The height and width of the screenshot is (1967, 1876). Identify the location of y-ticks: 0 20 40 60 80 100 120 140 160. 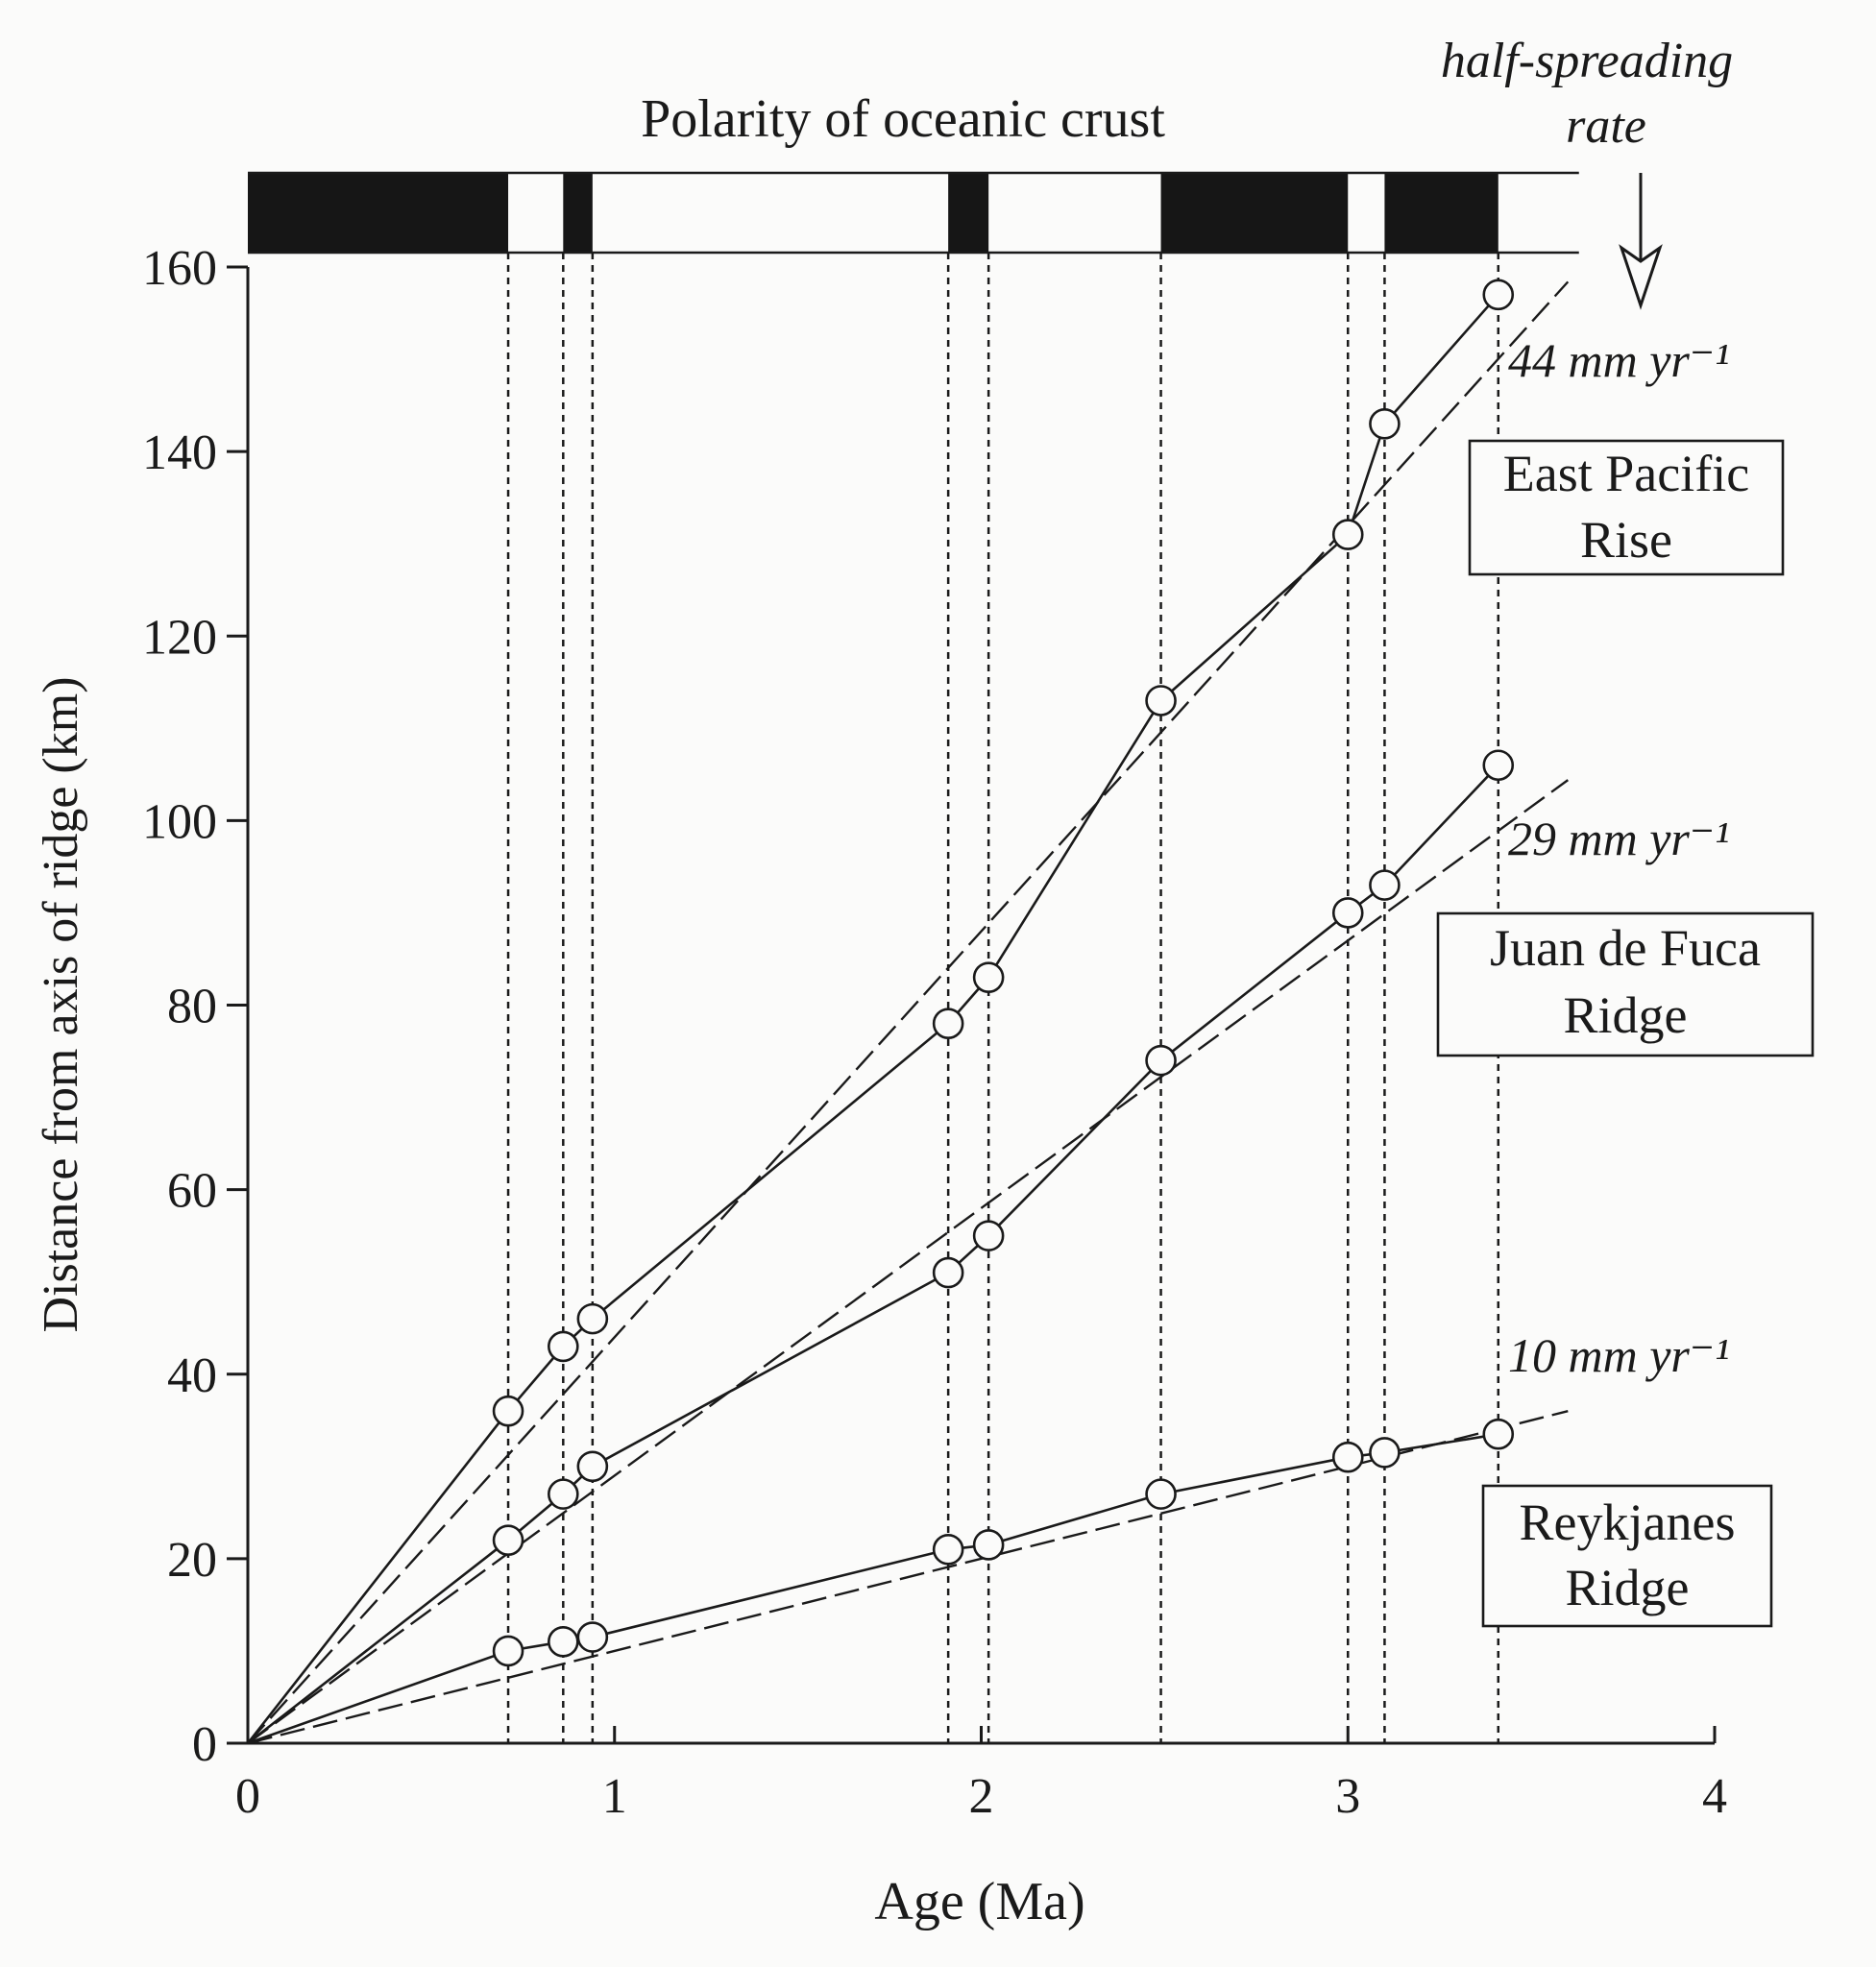
(195, 1006).